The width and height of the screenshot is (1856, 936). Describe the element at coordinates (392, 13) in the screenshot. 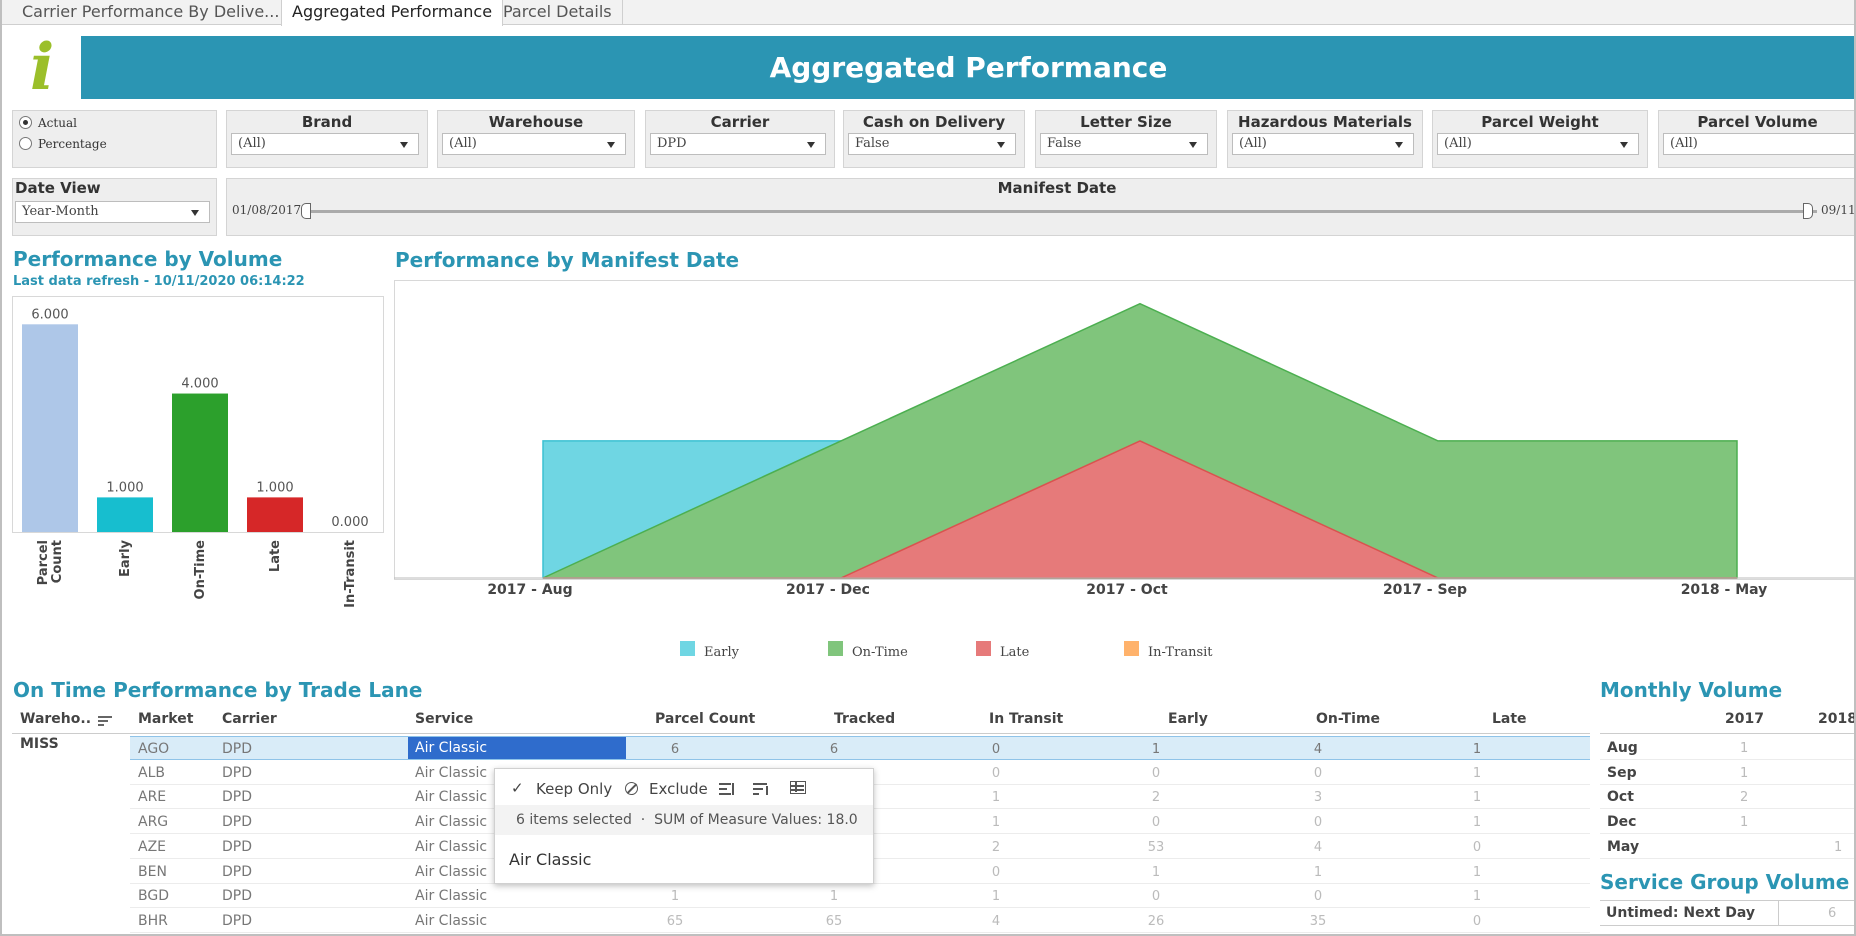

I see `tab-aggregated-performance: Aggregated Performance` at that location.